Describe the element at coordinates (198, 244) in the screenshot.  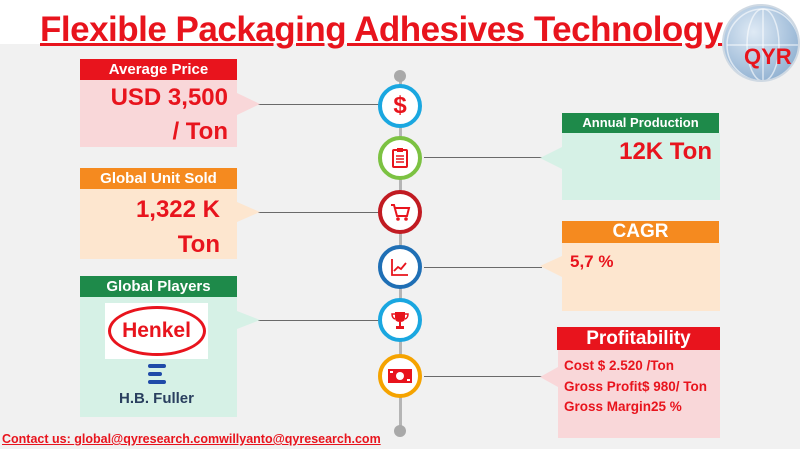
I see `global-unit-sold-value-line2: Ton` at that location.